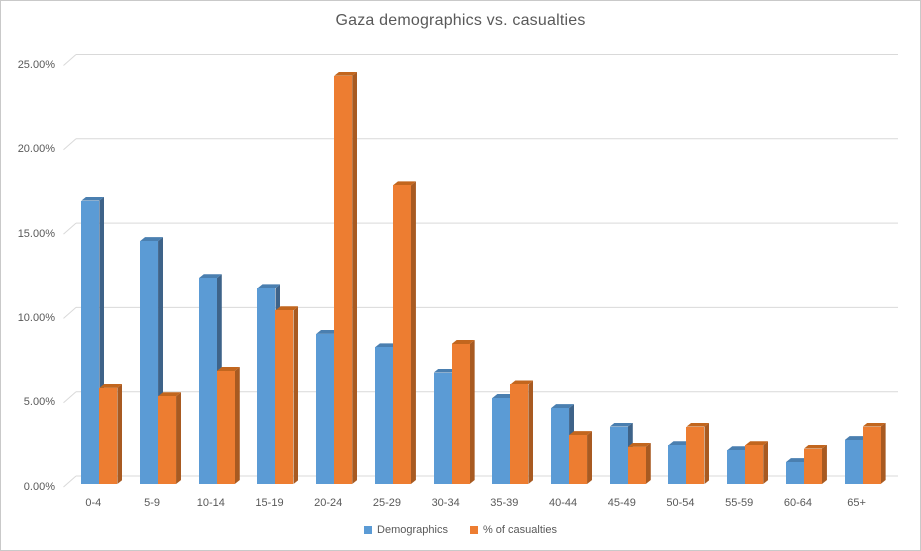  I want to click on y-tick-label: 0.00%, so click(39, 486).